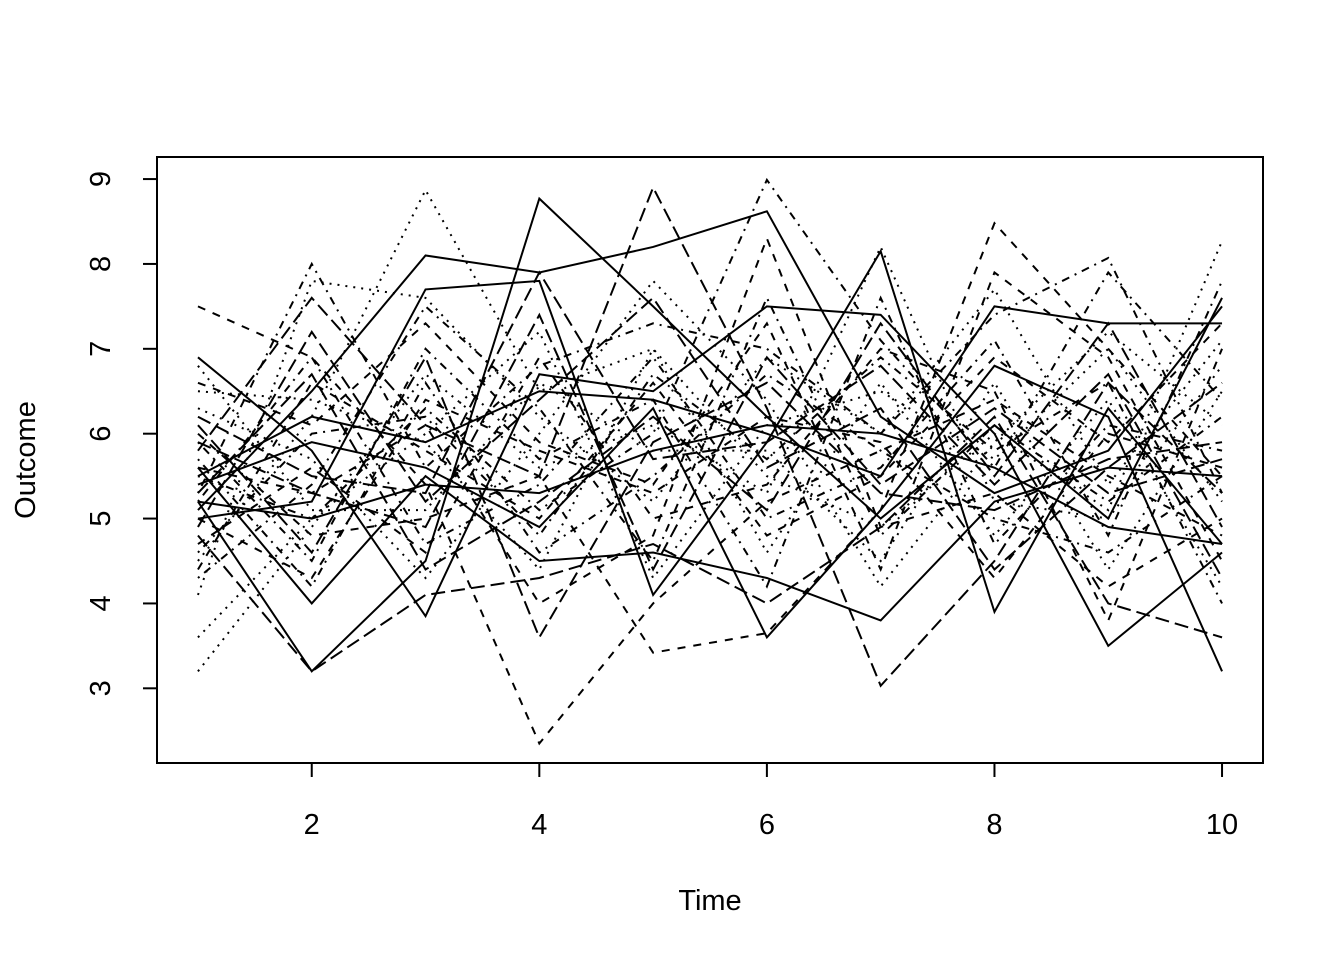  I want to click on x-tick-label: 2, so click(312, 825).